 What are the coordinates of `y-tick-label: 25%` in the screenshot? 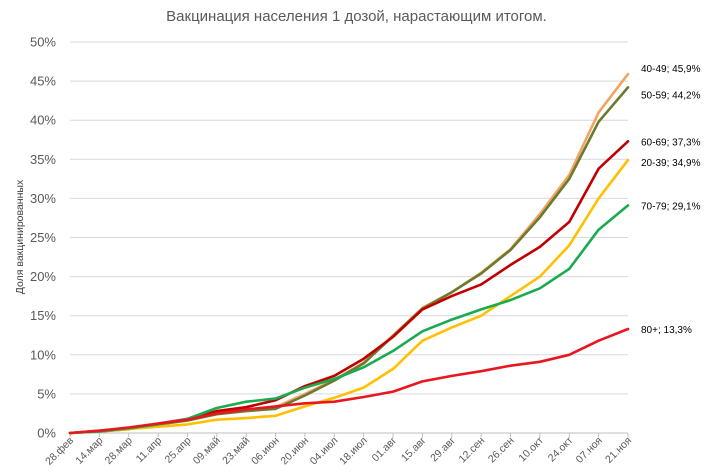 It's located at (43, 237).